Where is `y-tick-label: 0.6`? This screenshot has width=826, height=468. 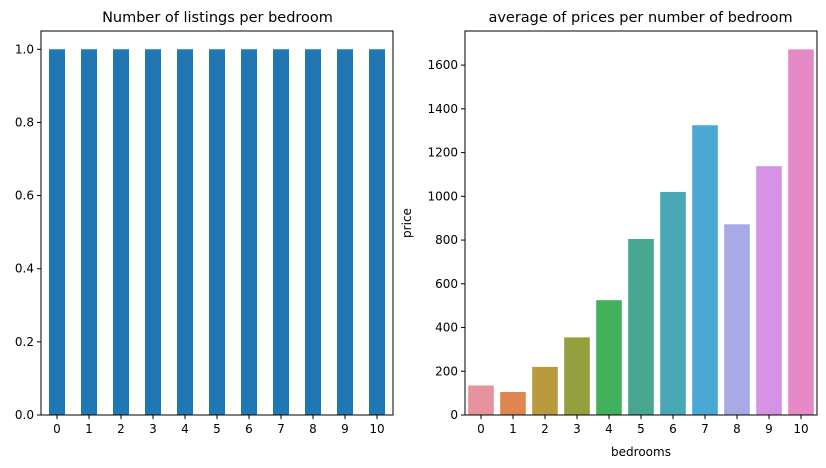 y-tick-label: 0.6 is located at coordinates (24, 196).